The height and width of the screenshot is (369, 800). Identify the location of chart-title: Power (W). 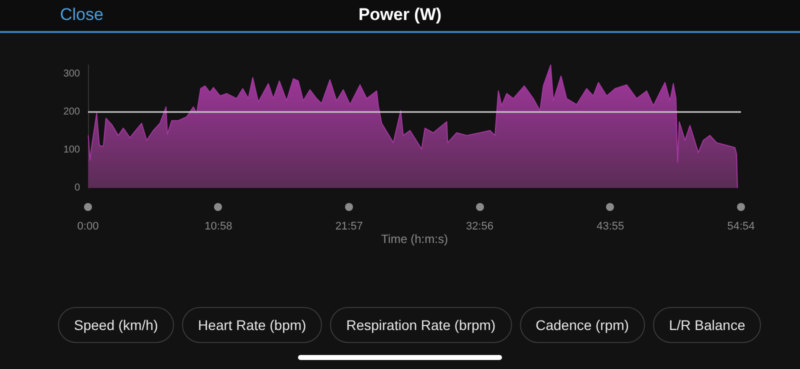
(400, 14).